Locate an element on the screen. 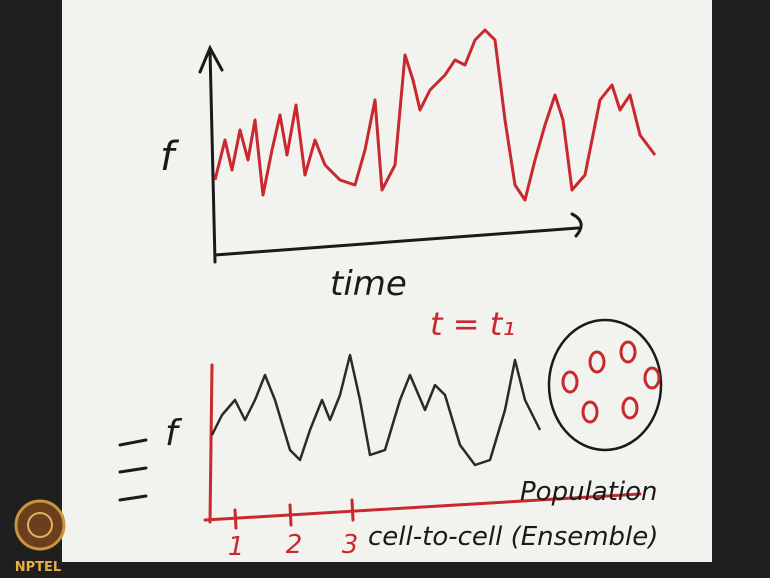 This screenshot has height=578, width=770. x-tick-label: 3 is located at coordinates (350, 545).